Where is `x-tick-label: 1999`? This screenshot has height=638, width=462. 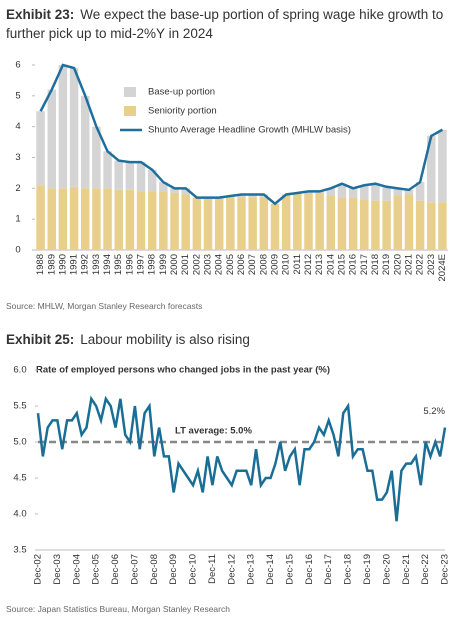
x-tick-label: 1999 is located at coordinates (163, 264).